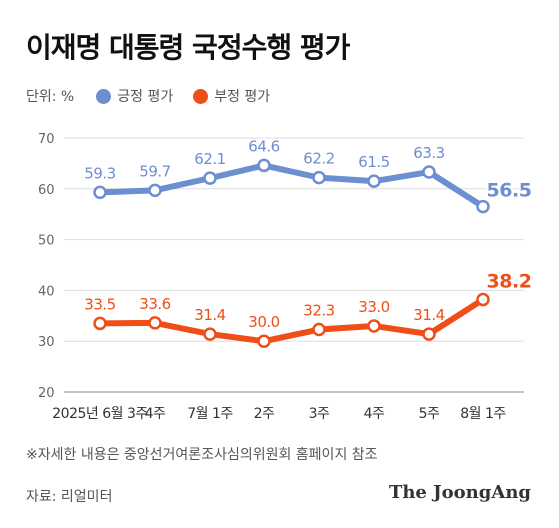 The image size is (559, 528). I want to click on data-label-negative: 33.0, so click(373, 307).